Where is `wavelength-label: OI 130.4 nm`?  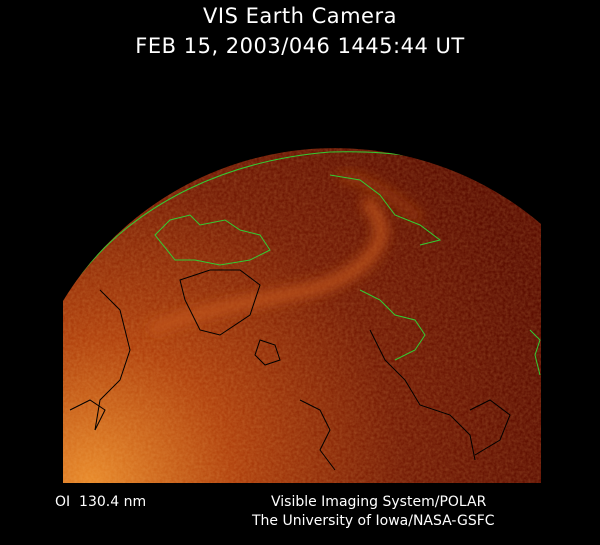
wavelength-label: OI 130.4 nm is located at coordinates (101, 502).